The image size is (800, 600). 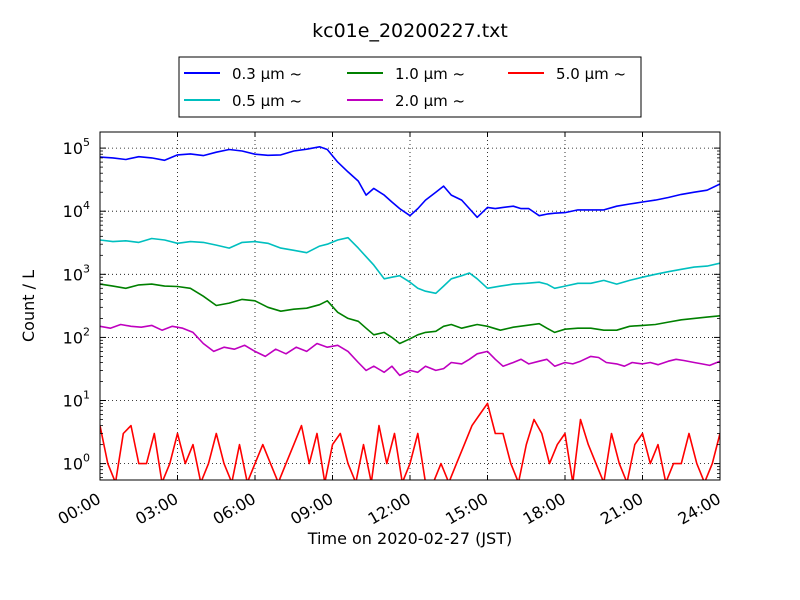 I want to click on y-axis-label: Count / L, so click(x=28, y=306).